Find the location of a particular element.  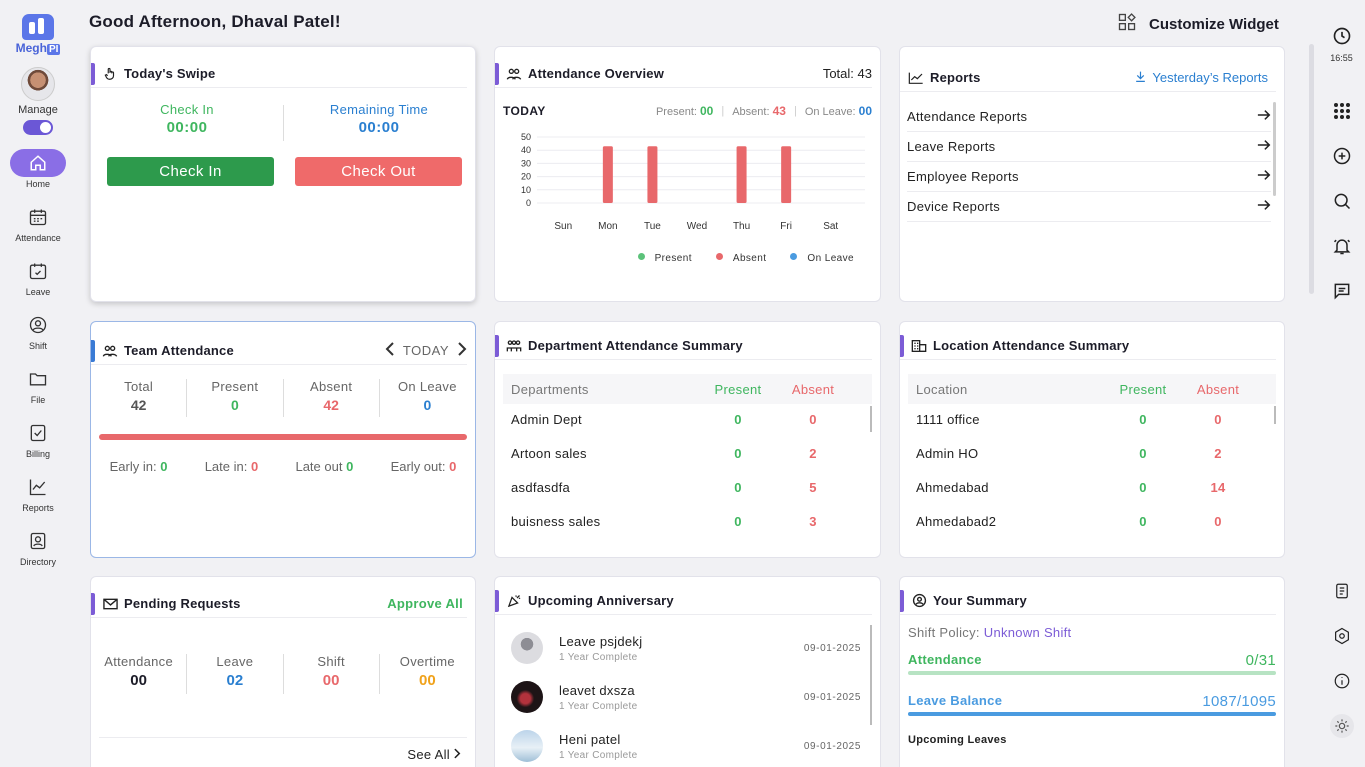

upcoming-leaves-heading: Upcoming Leaves is located at coordinates (957, 740).